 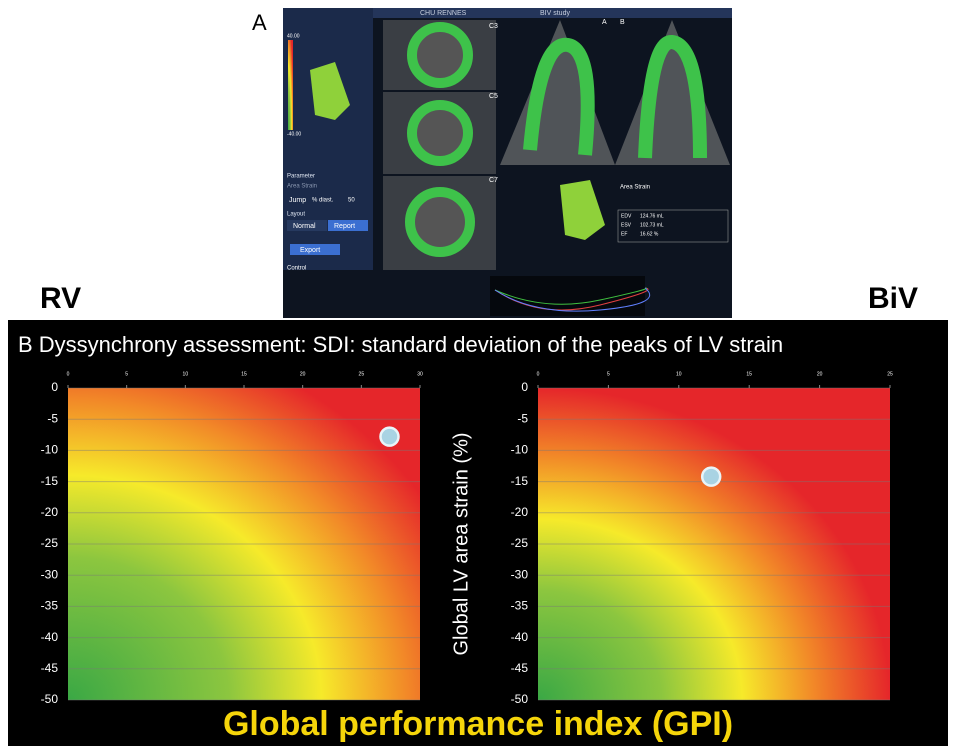 I want to click on scale-label: -40.00, so click(x=294, y=134).